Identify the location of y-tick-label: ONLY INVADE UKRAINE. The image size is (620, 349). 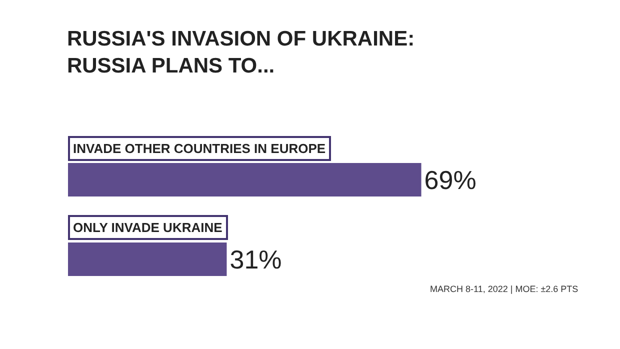
(148, 227).